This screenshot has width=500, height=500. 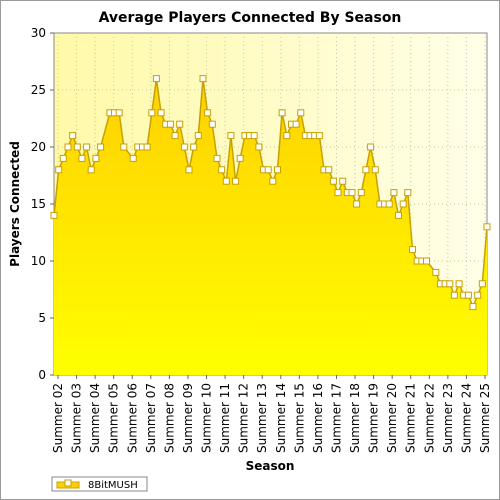 What do you see at coordinates (68, 483) in the screenshot?
I see `legend-marker` at bounding box center [68, 483].